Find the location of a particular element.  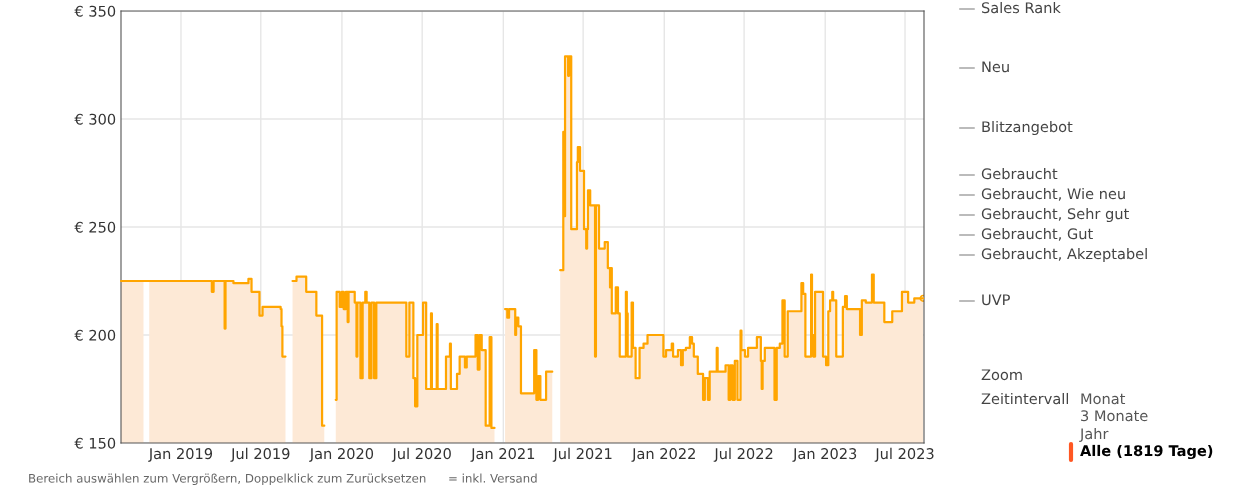

y-tick-label: € 300 is located at coordinates (95, 119).